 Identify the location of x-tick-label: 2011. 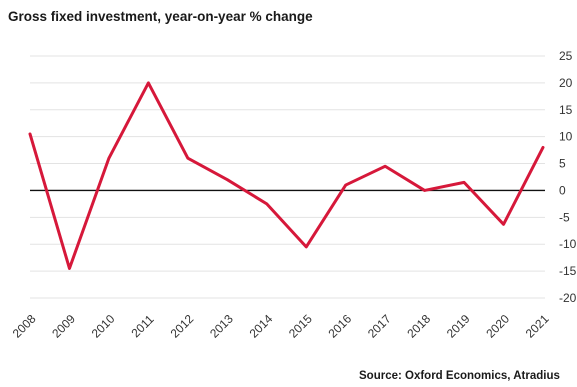
(142, 326).